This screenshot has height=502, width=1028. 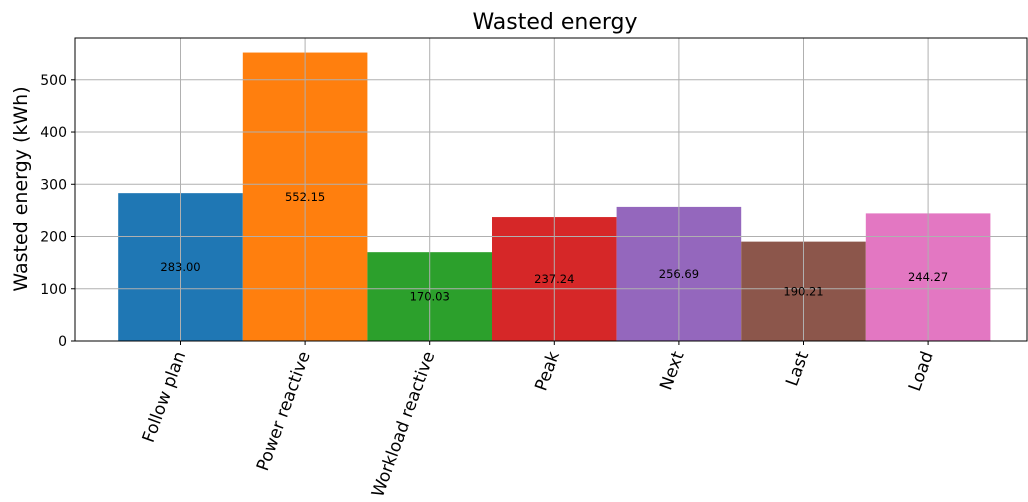 What do you see at coordinates (797, 369) in the screenshot?
I see `x-tick-label: Last` at bounding box center [797, 369].